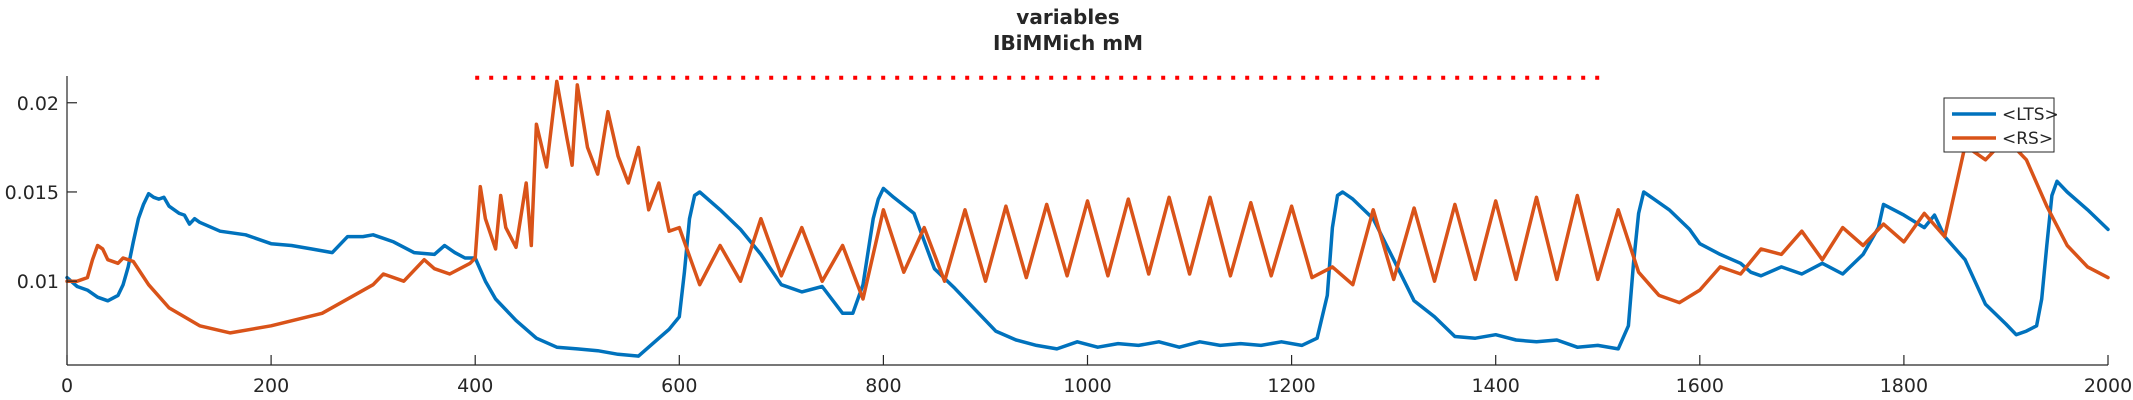 The width and height of the screenshot is (2133, 400). Describe the element at coordinates (67, 386) in the screenshot. I see `x-tick-label: 0` at that location.